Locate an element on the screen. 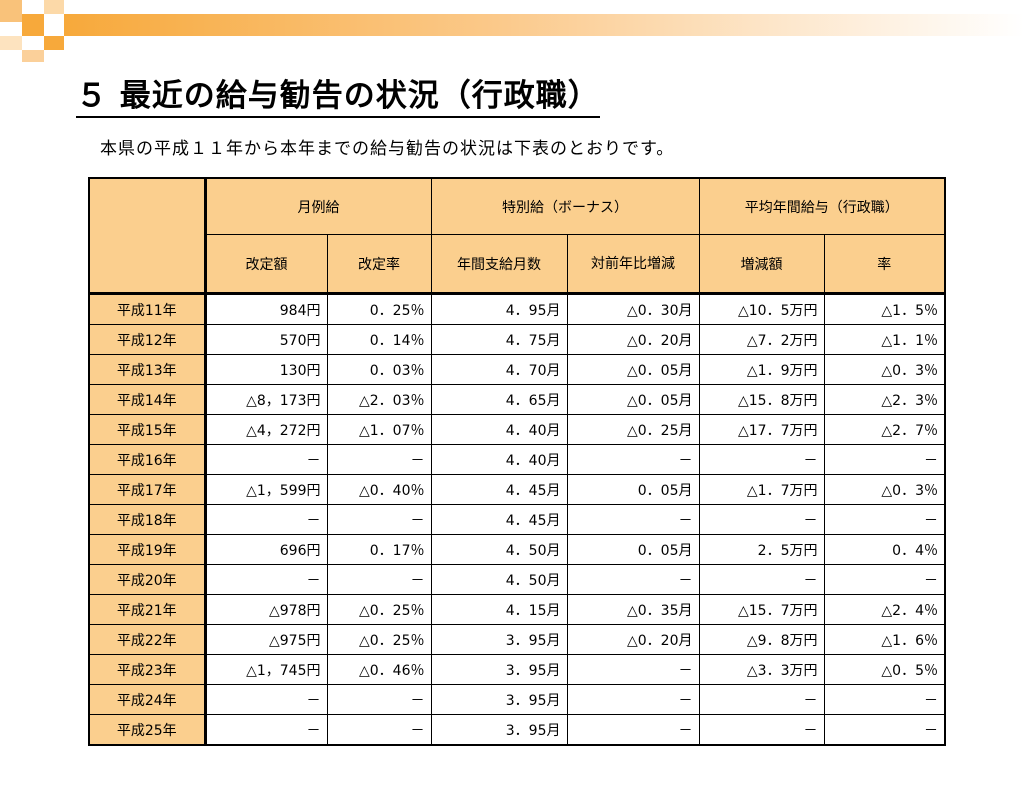 The width and height of the screenshot is (1024, 785). column-header: 年間支給月数 is located at coordinates (499, 264).